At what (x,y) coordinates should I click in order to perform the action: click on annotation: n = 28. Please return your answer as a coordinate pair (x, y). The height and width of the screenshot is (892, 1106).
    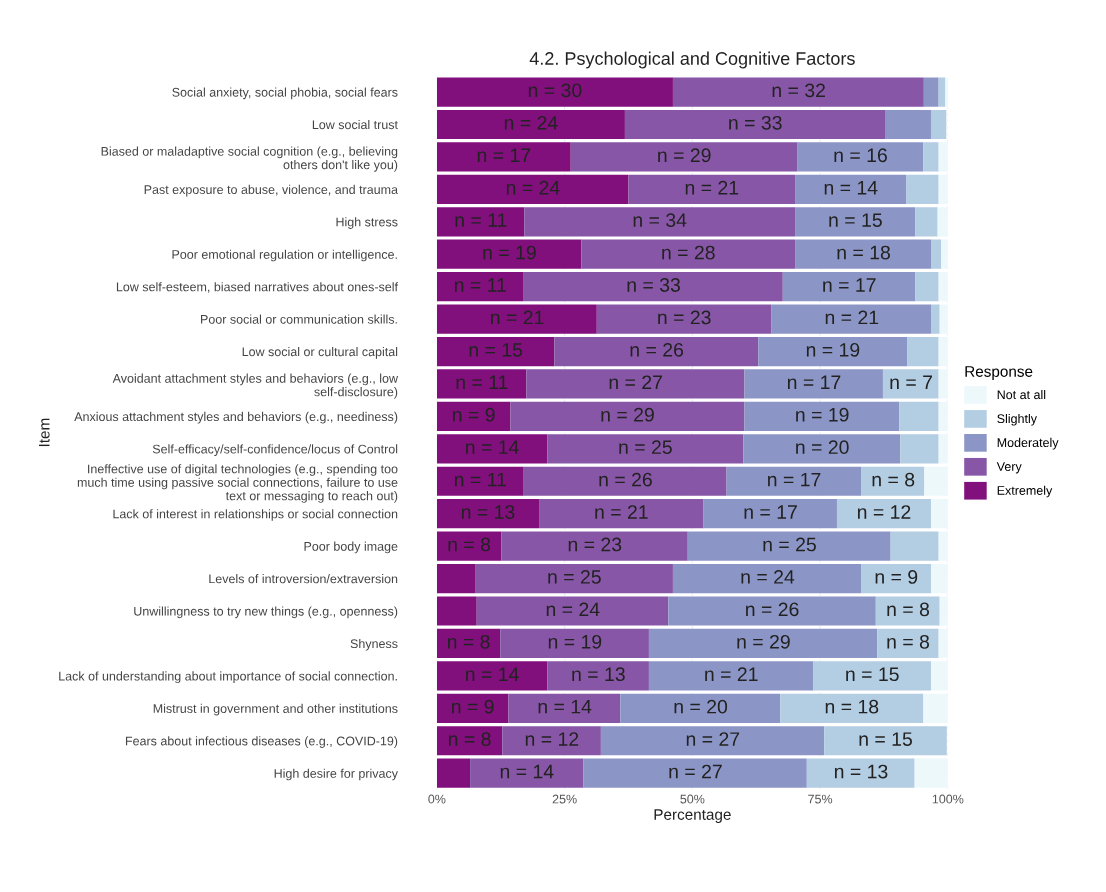
    Looking at the image, I should click on (688, 252).